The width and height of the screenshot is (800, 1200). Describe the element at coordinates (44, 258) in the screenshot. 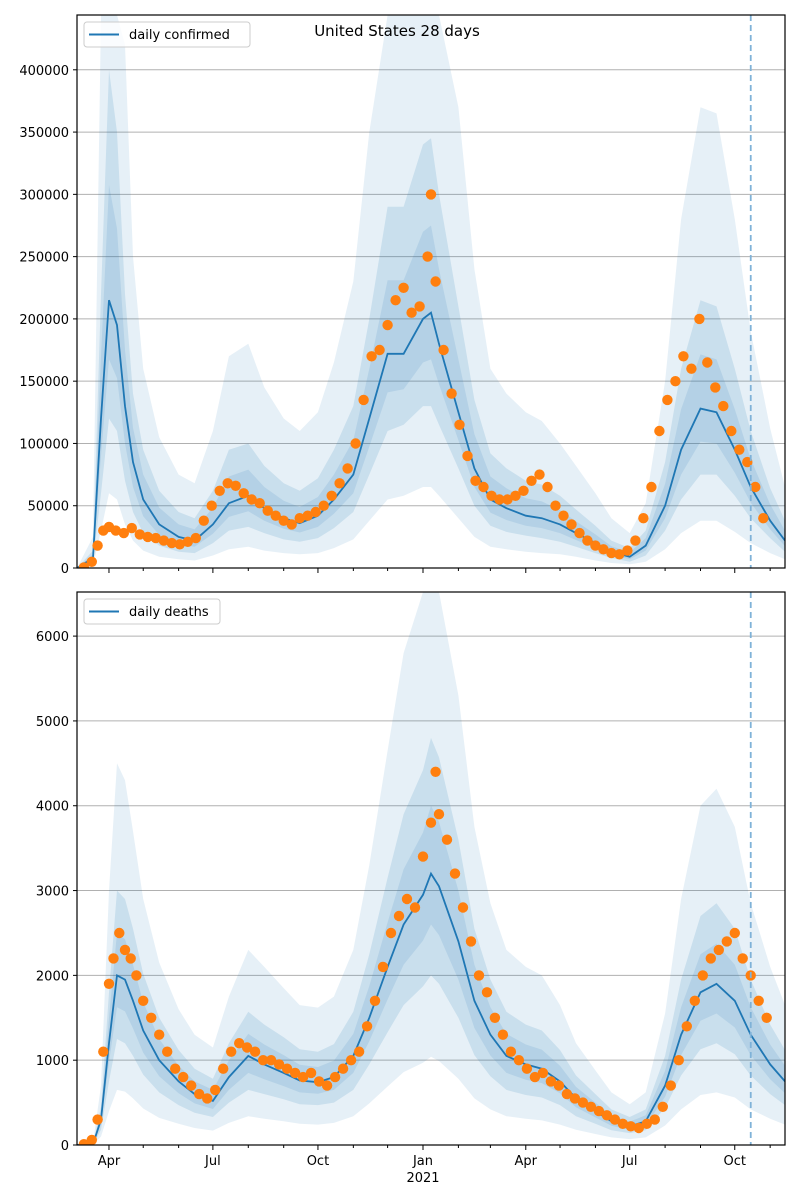

I see `y-tick-label: 250000` at that location.